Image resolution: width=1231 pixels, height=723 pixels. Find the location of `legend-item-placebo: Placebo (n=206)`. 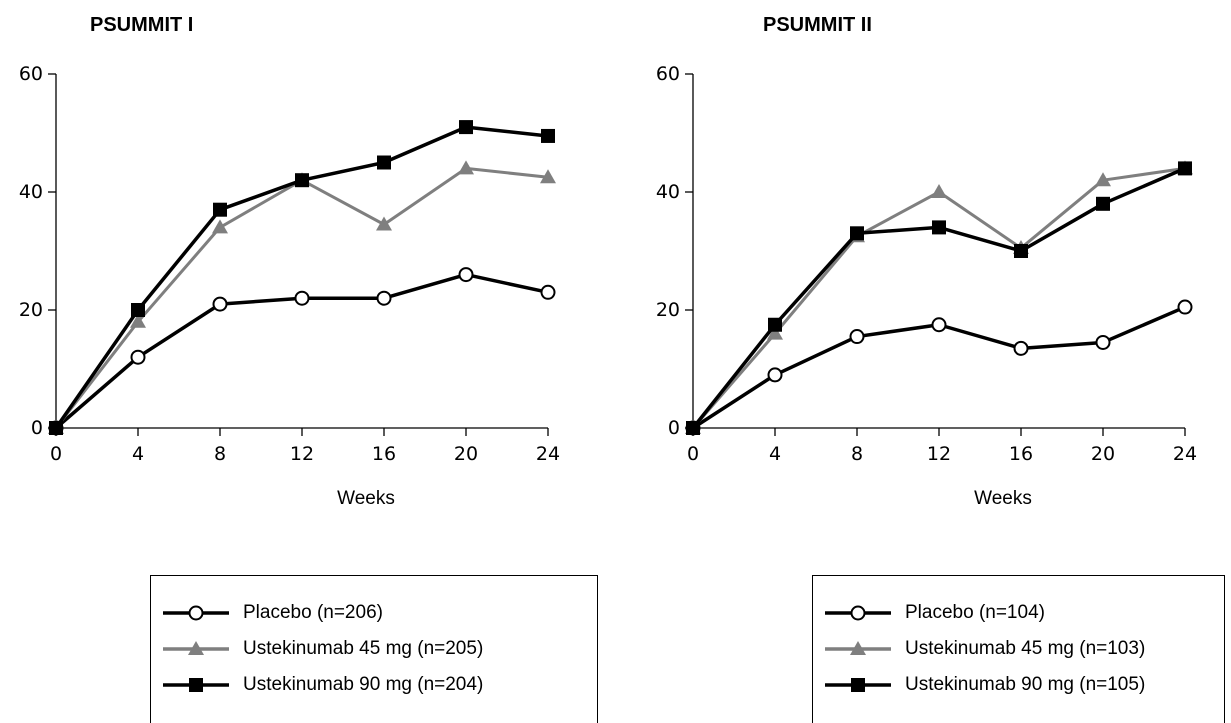

legend-item-placebo: Placebo (n=206) is located at coordinates (267, 613).